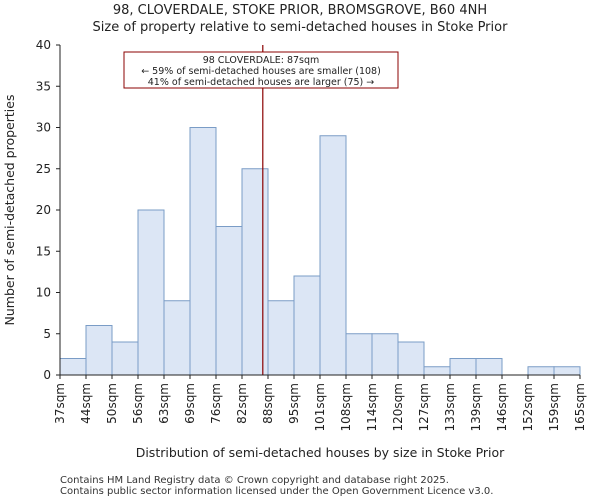  What do you see at coordinates (86, 403) in the screenshot?
I see `x-tick-label: 44sqm` at bounding box center [86, 403].